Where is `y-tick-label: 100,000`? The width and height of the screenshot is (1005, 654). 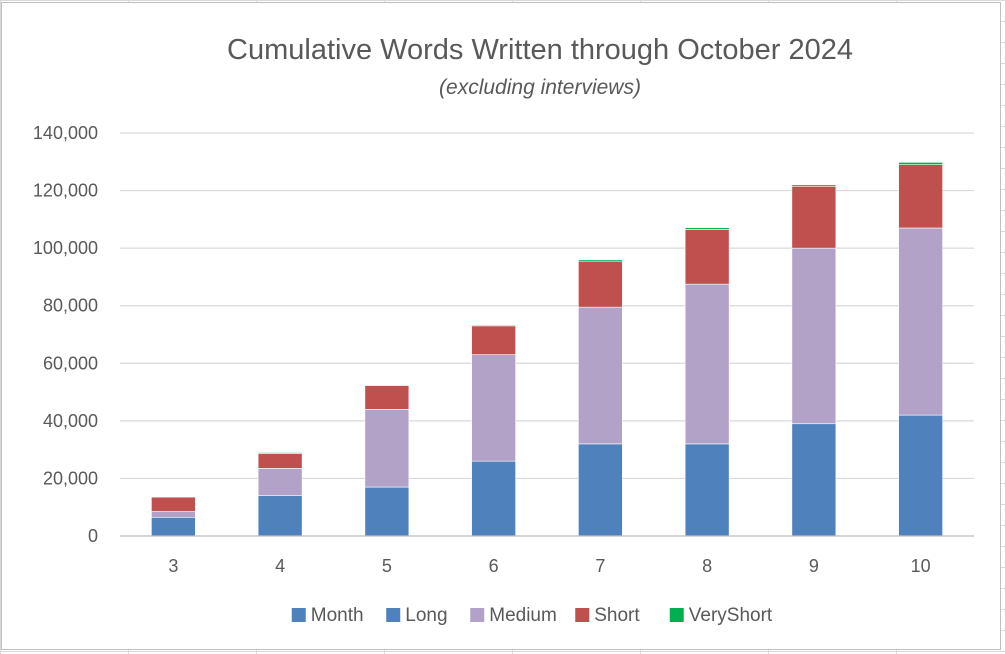 y-tick-label: 100,000 is located at coordinates (65, 248).